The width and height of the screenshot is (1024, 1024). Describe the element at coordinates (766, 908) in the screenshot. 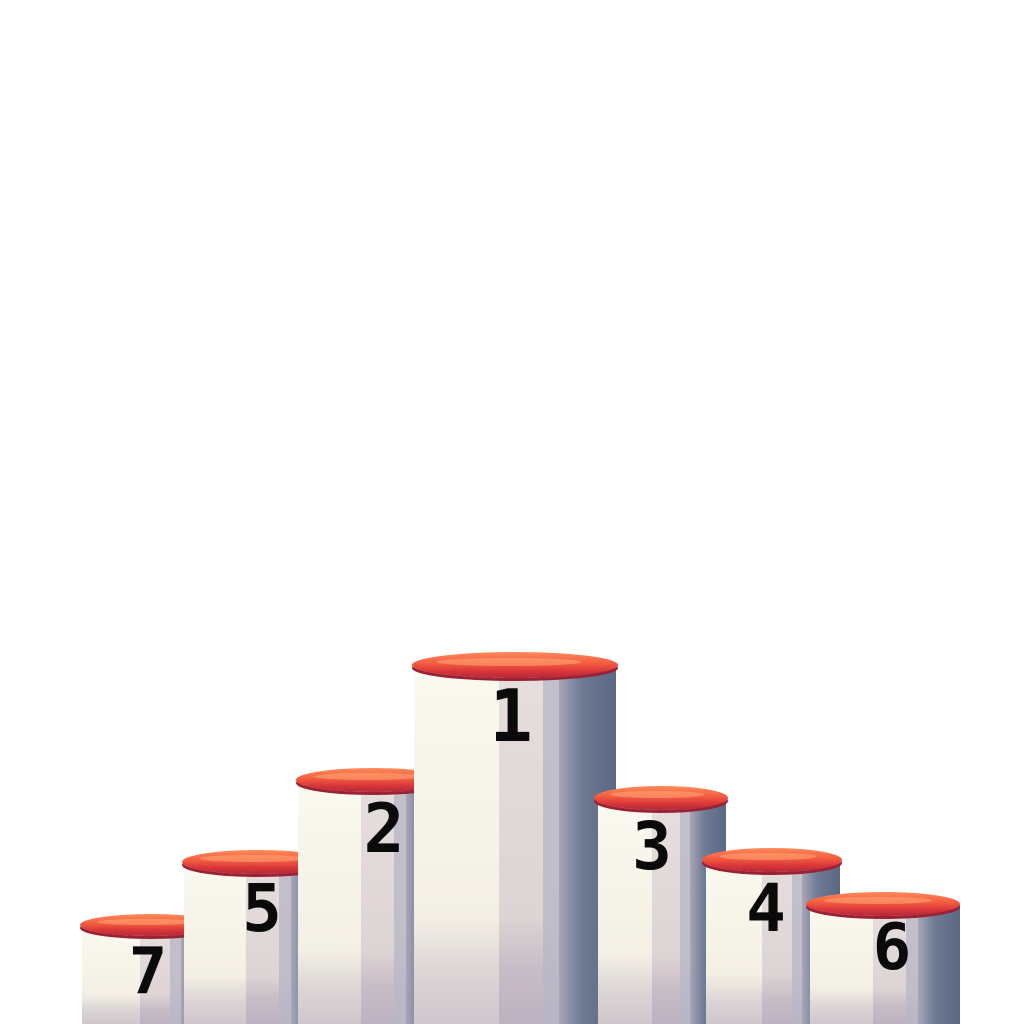

I see `podium-4-number: 4` at that location.